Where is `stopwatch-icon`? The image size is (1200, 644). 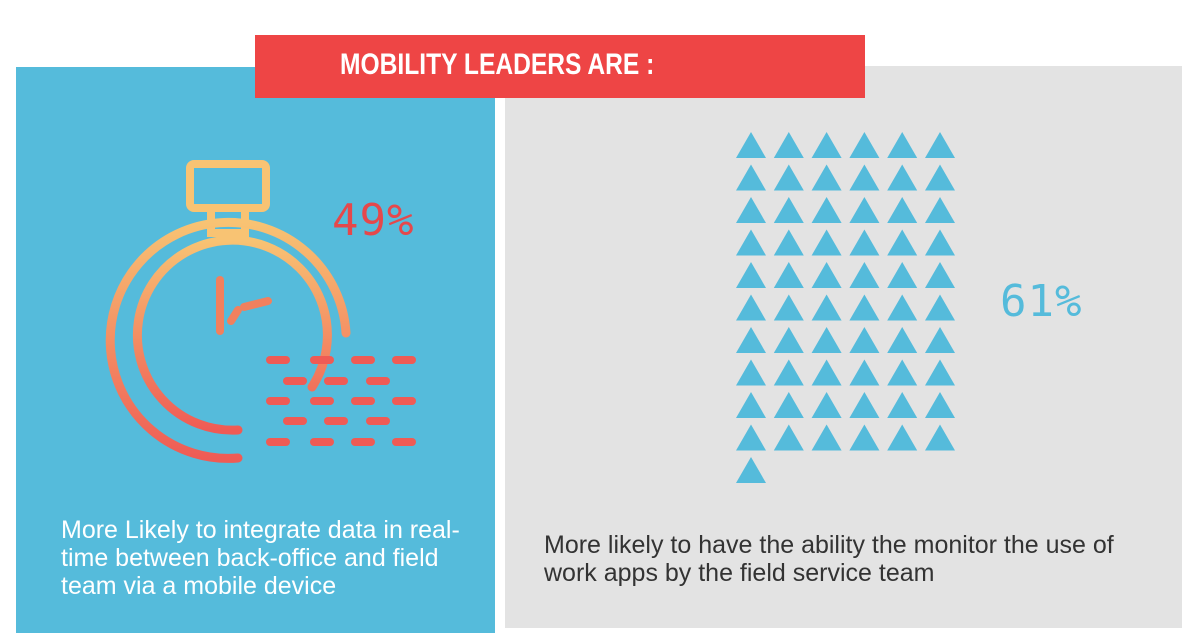 stopwatch-icon is located at coordinates (260, 311).